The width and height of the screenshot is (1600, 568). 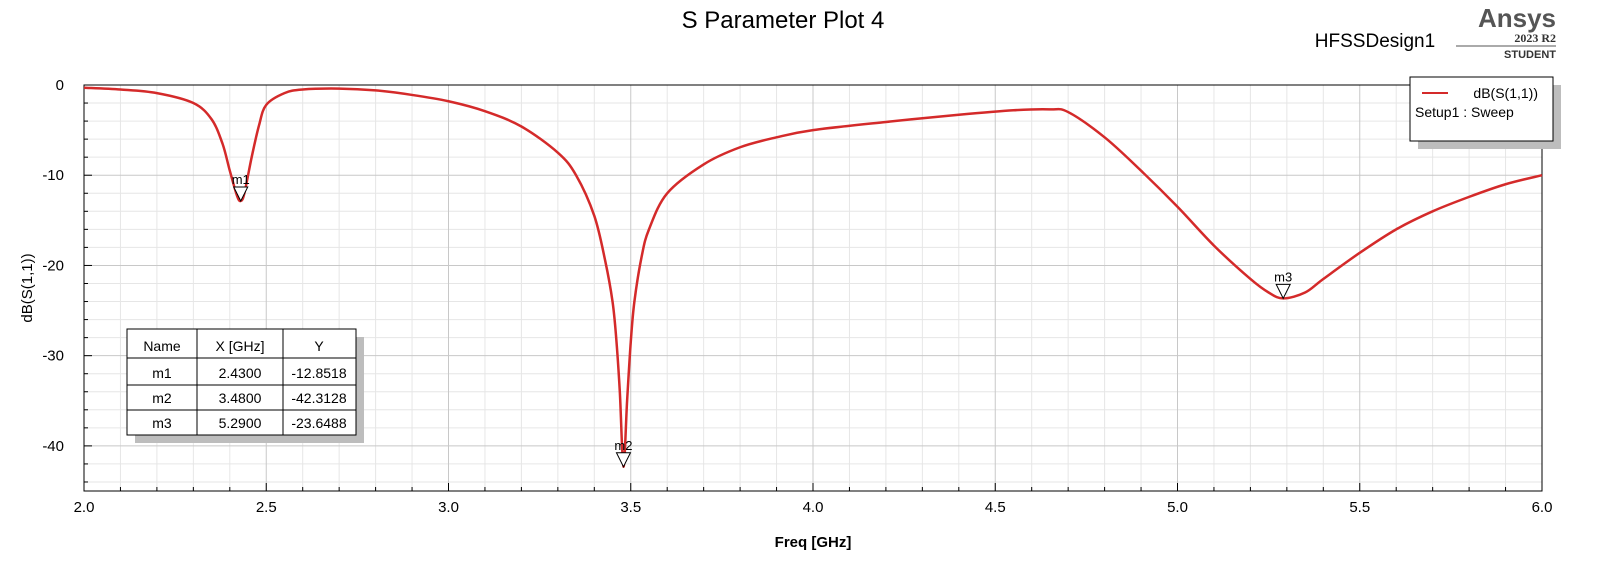 I want to click on marker-table-cell: -42.3128, so click(x=318, y=398).